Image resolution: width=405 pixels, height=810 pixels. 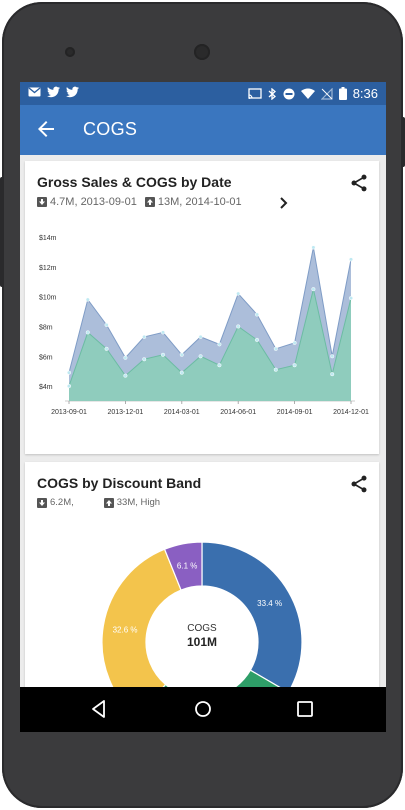 What do you see at coordinates (199, 202) in the screenshot?
I see `max-value: 13M, 2014-10-01` at bounding box center [199, 202].